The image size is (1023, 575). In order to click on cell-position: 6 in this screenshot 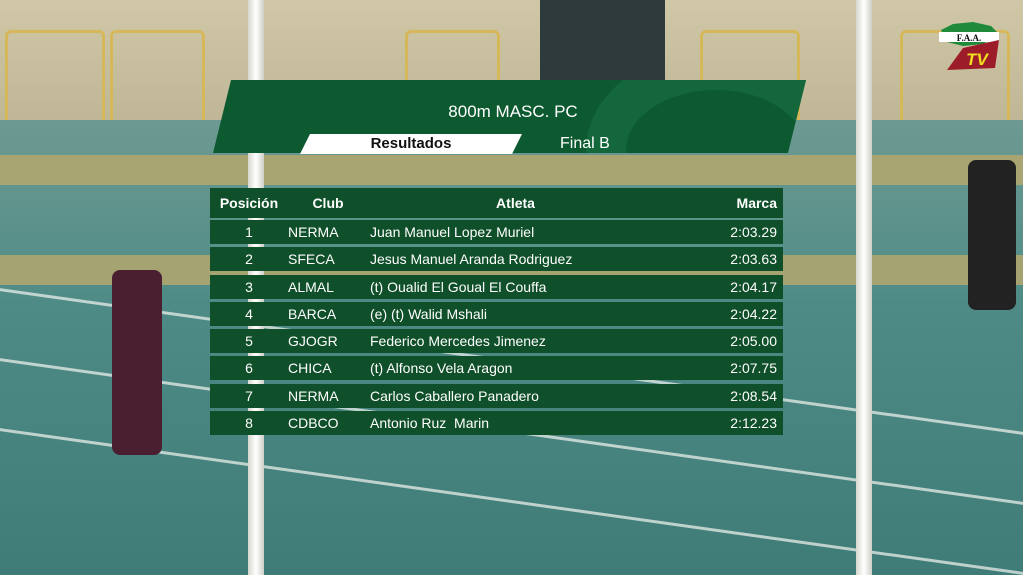, I will do `click(249, 368)`.